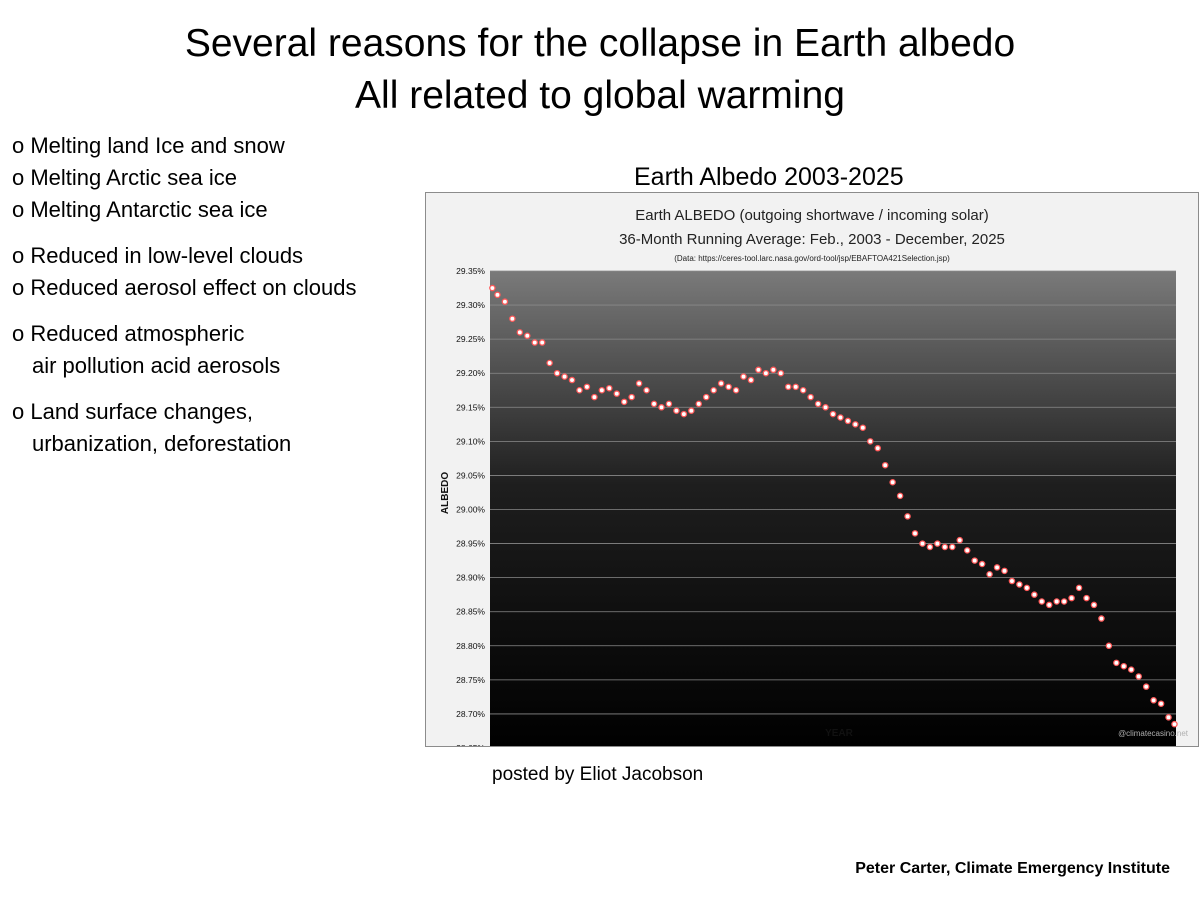 The height and width of the screenshot is (900, 1200). I want to click on y-tick-label: 28.85%, so click(470, 612).